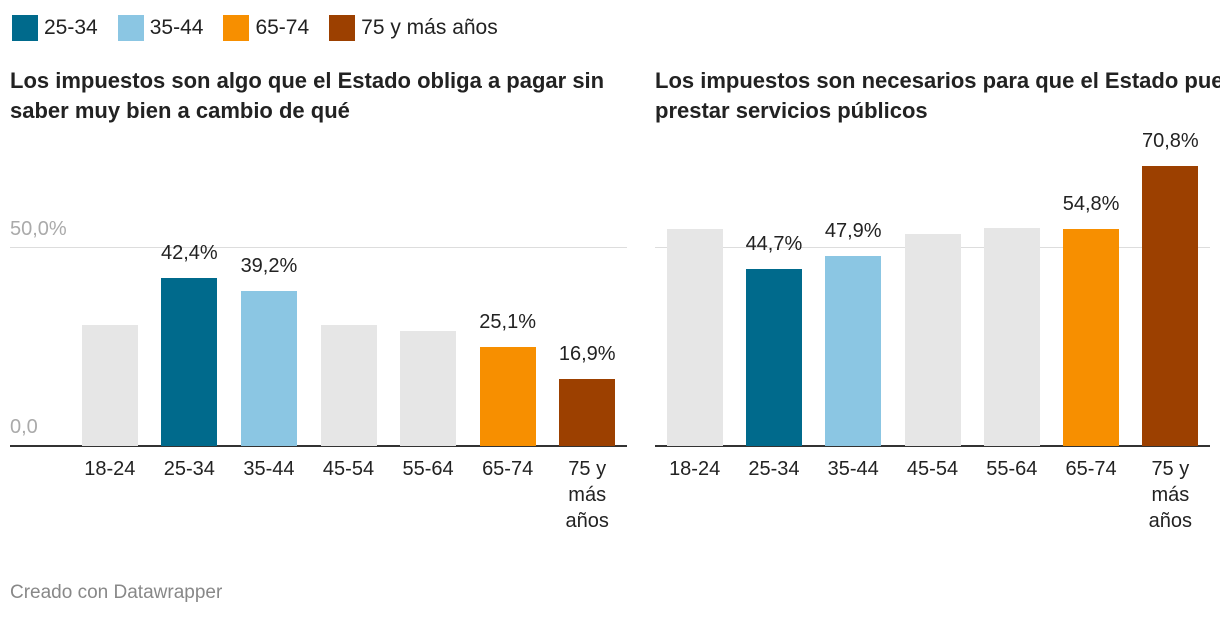  Describe the element at coordinates (587, 354) in the screenshot. I see `value-label: 16,9%` at that location.